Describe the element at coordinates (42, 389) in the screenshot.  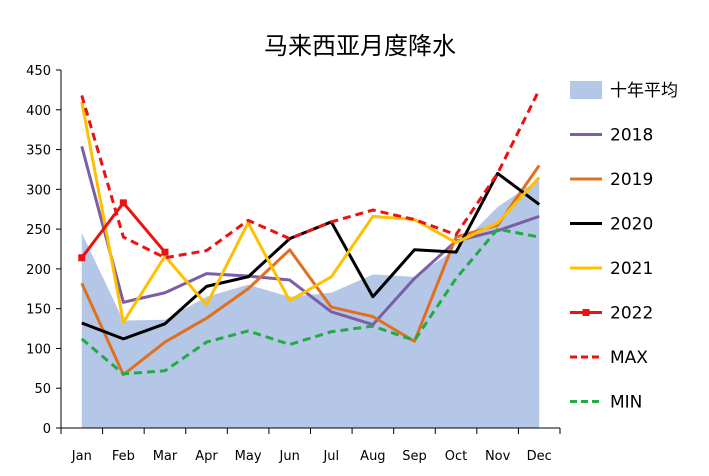
I see `y-tick-label: 50` at that location.